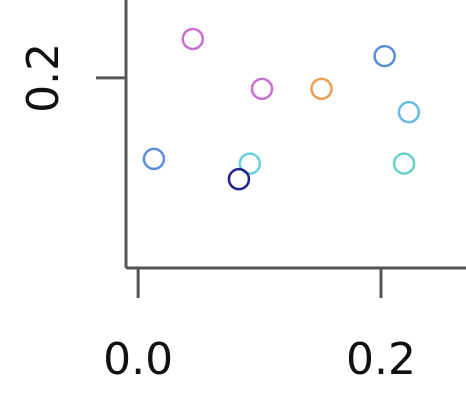 This screenshot has height=400, width=466. Describe the element at coordinates (138, 359) in the screenshot. I see `x-tick-label: 0.0` at that location.